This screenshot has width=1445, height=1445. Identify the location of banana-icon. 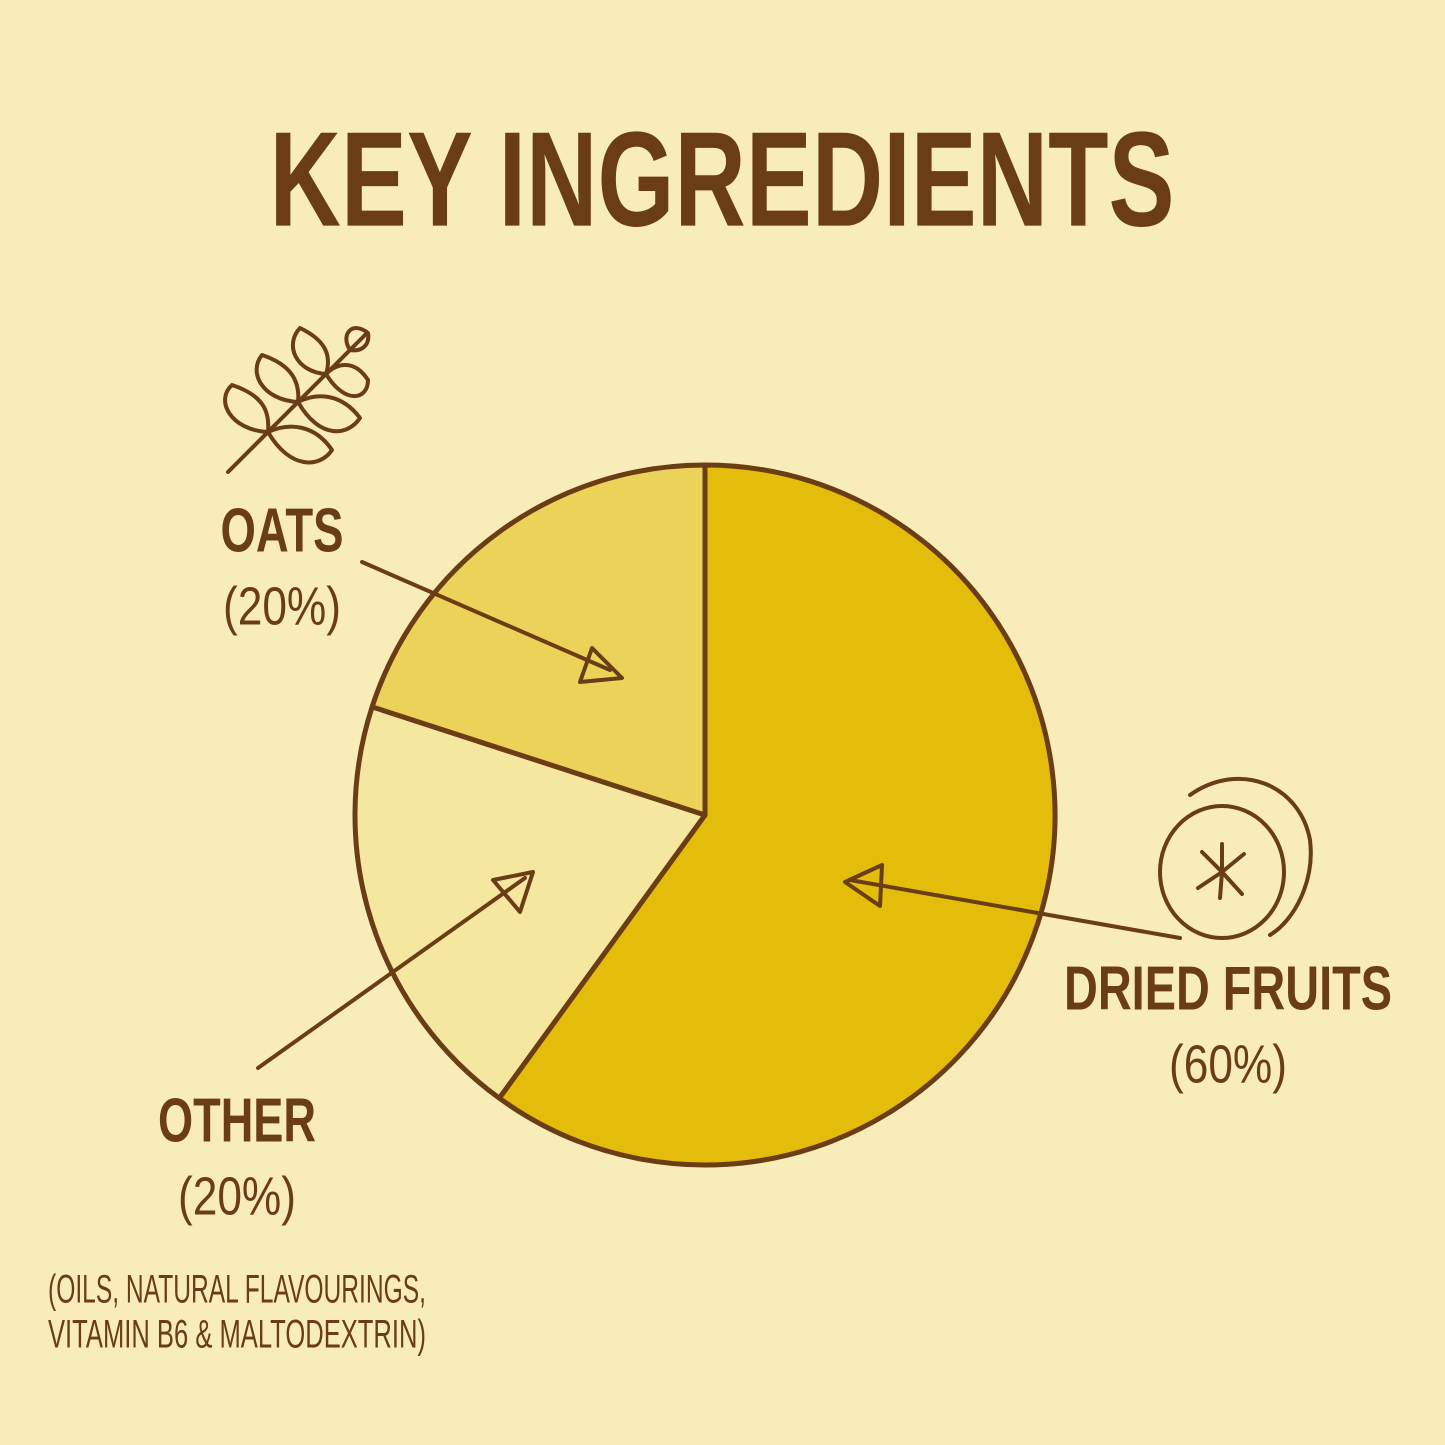
(1235, 858).